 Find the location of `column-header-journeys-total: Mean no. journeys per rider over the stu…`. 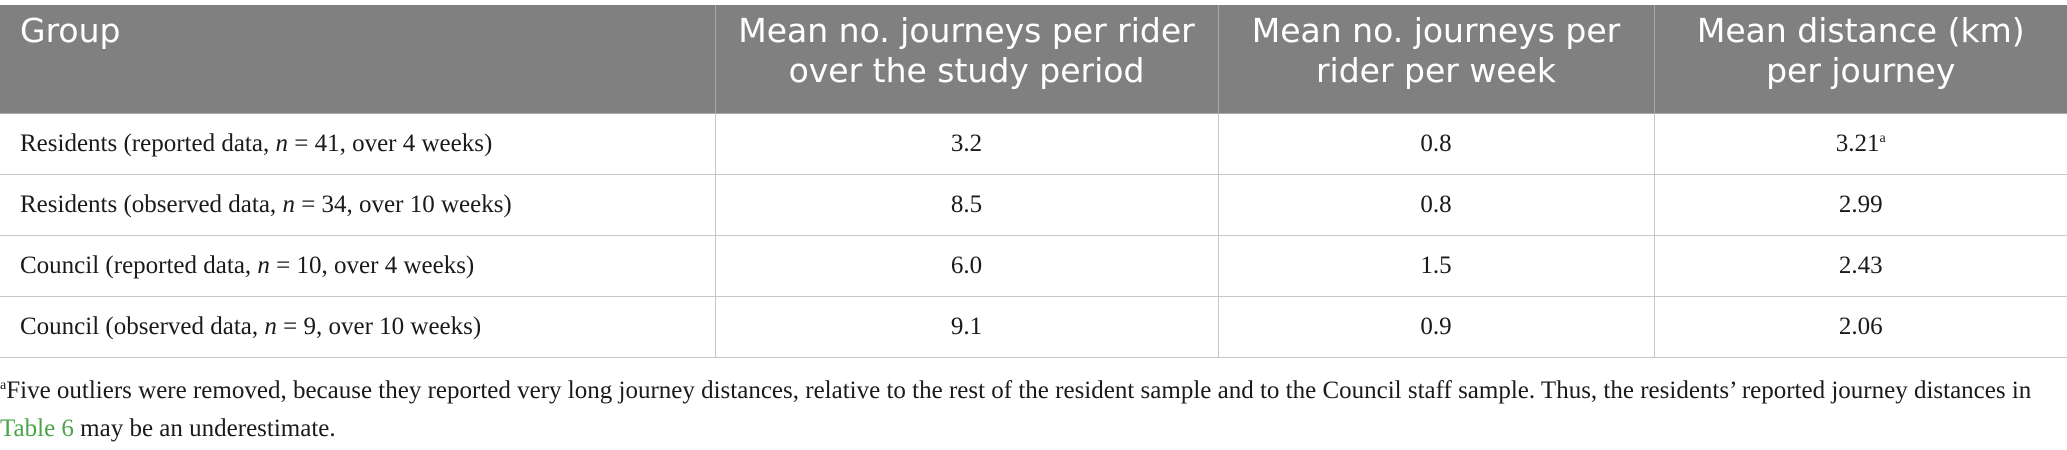

column-header-journeys-total: Mean no. journeys per rider over the stu… is located at coordinates (966, 59).